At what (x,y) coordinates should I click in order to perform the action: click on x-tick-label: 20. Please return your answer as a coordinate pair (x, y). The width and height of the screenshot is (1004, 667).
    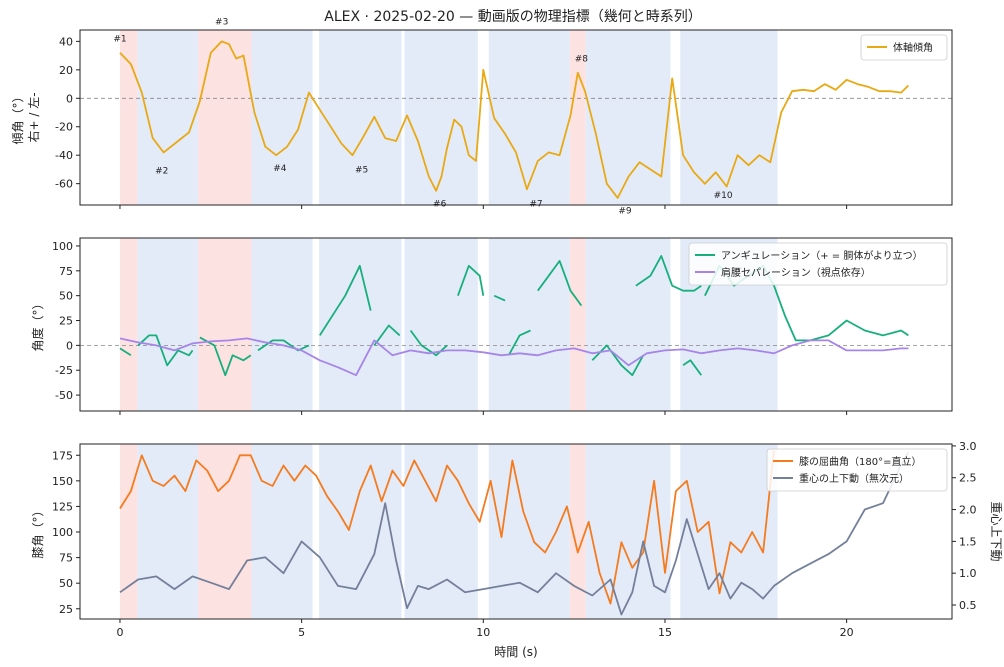
    Looking at the image, I should click on (847, 632).